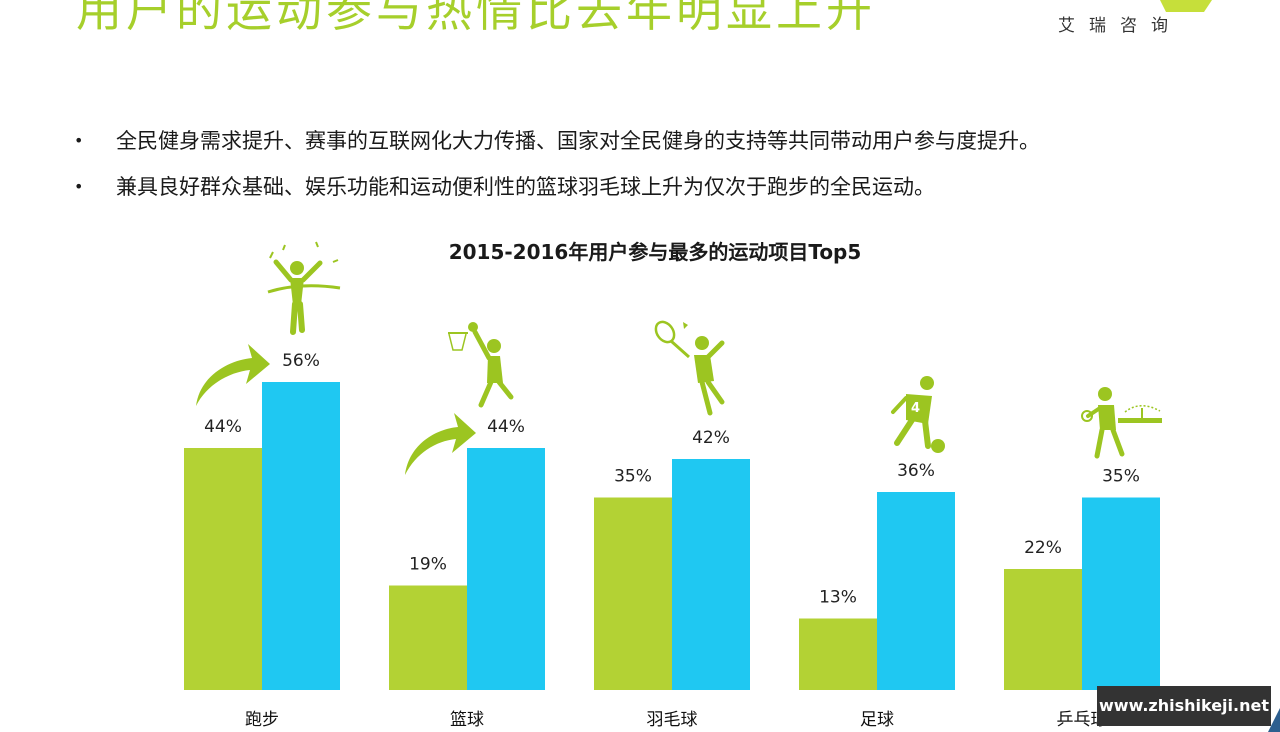  What do you see at coordinates (877, 720) in the screenshot?
I see `category-label: 足球` at bounding box center [877, 720].